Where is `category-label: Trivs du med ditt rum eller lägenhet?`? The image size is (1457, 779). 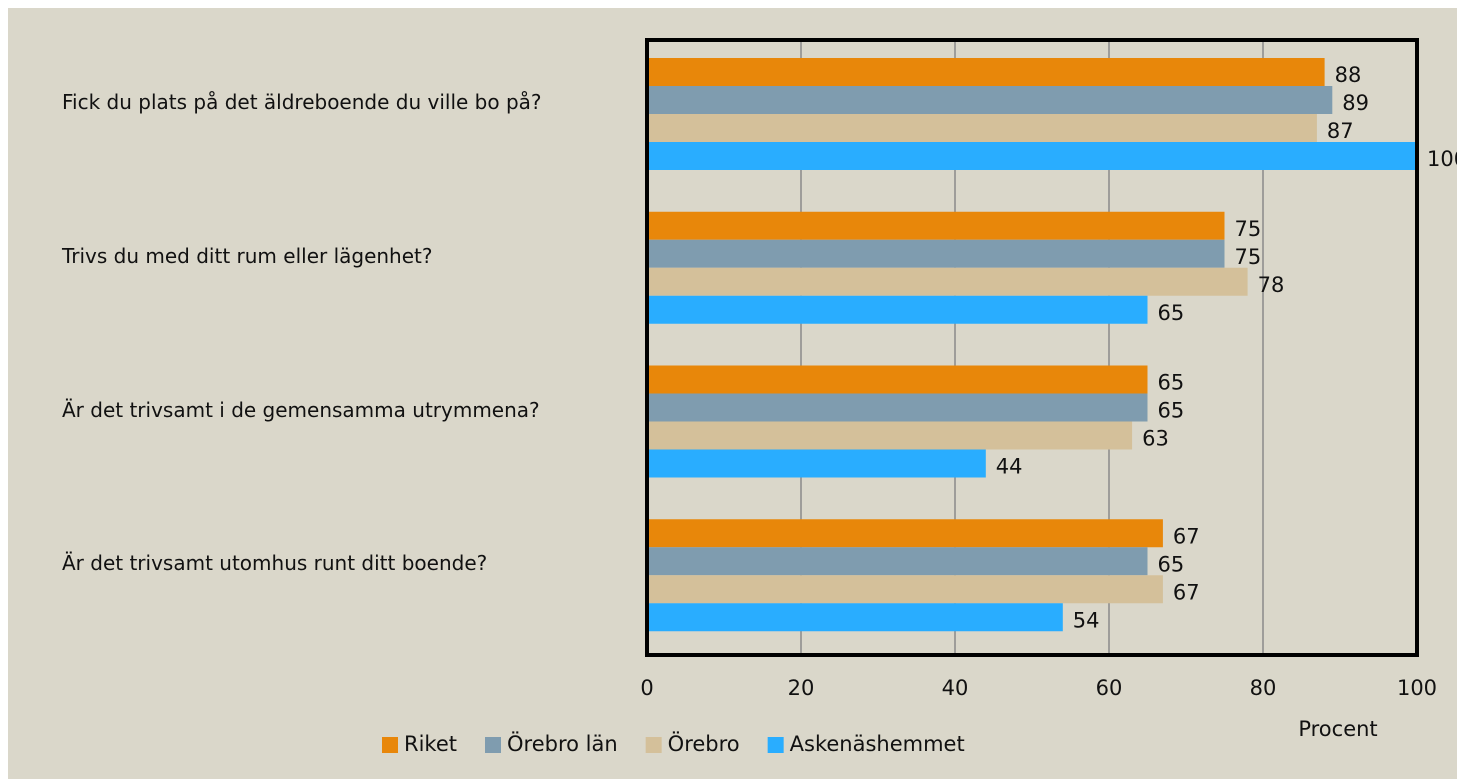 category-label: Trivs du med ditt rum eller lägenhet? is located at coordinates (247, 255).